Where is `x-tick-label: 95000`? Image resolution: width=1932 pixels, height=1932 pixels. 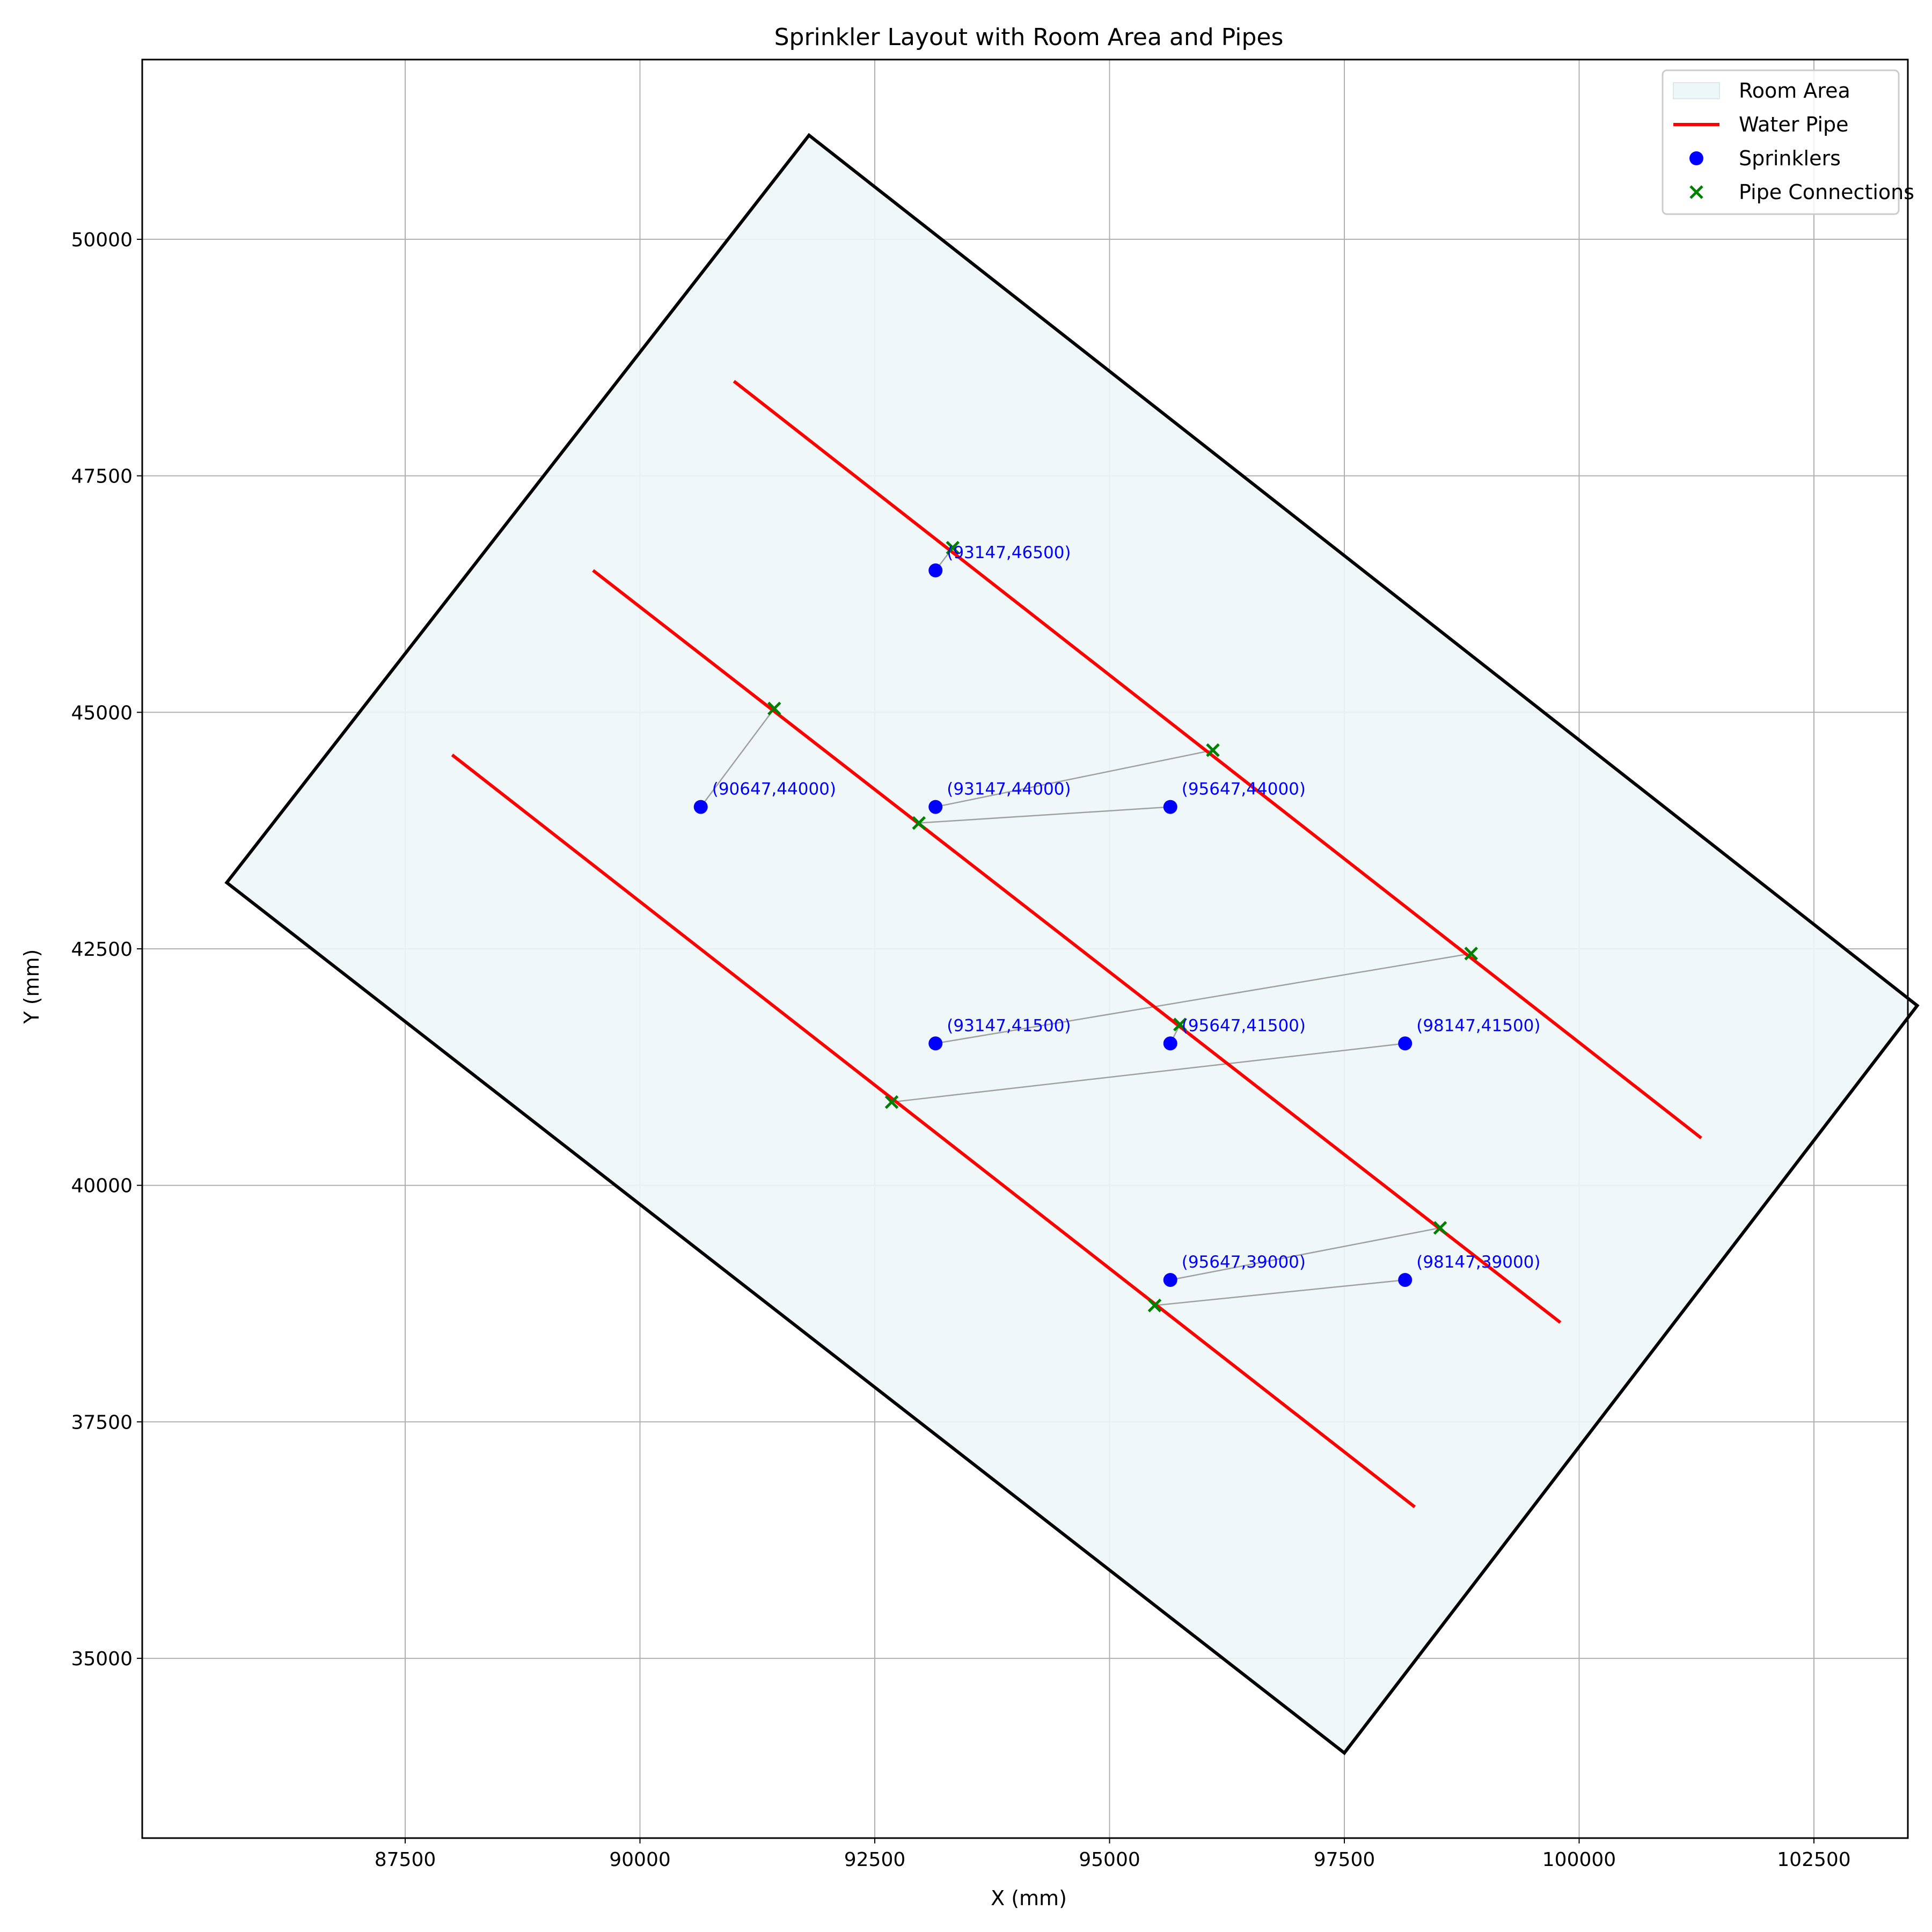
x-tick-label: 95000 is located at coordinates (1109, 1860).